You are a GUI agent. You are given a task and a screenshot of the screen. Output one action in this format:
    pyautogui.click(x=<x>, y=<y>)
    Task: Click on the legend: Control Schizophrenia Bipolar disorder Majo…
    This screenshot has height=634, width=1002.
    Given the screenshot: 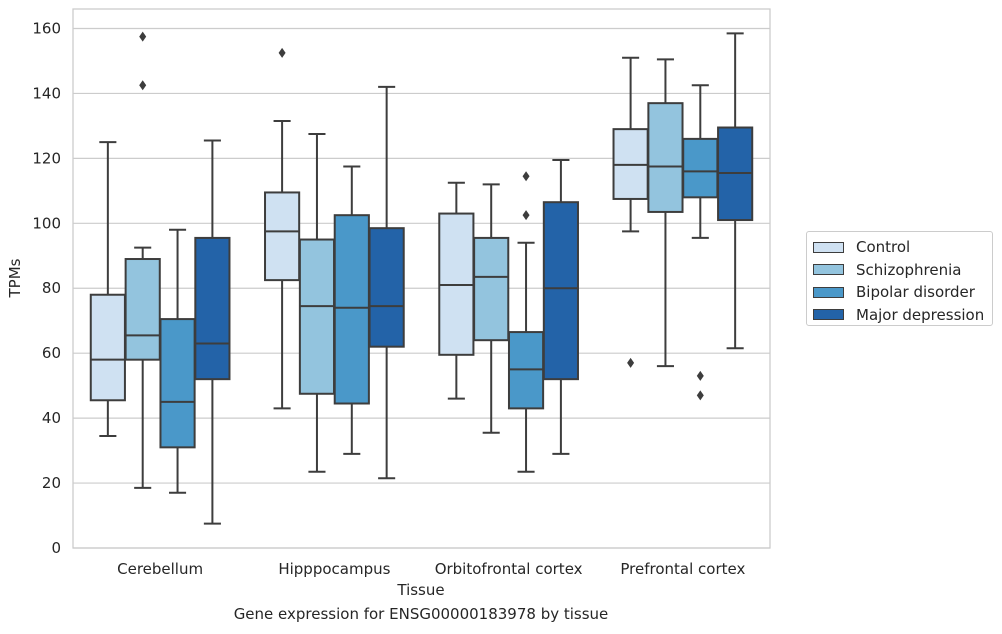 What is the action you would take?
    pyautogui.click(x=899, y=278)
    